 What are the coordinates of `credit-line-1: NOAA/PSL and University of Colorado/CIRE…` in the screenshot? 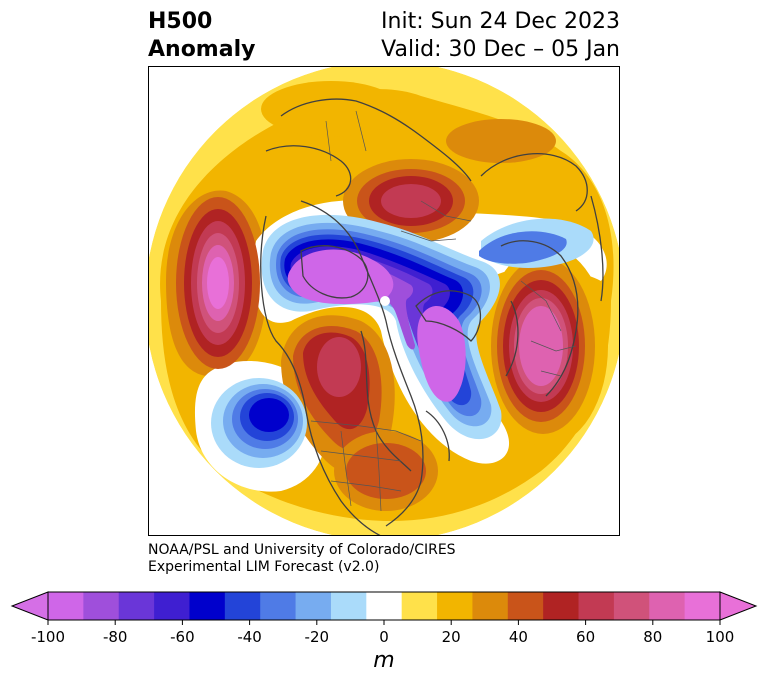 It's located at (302, 550).